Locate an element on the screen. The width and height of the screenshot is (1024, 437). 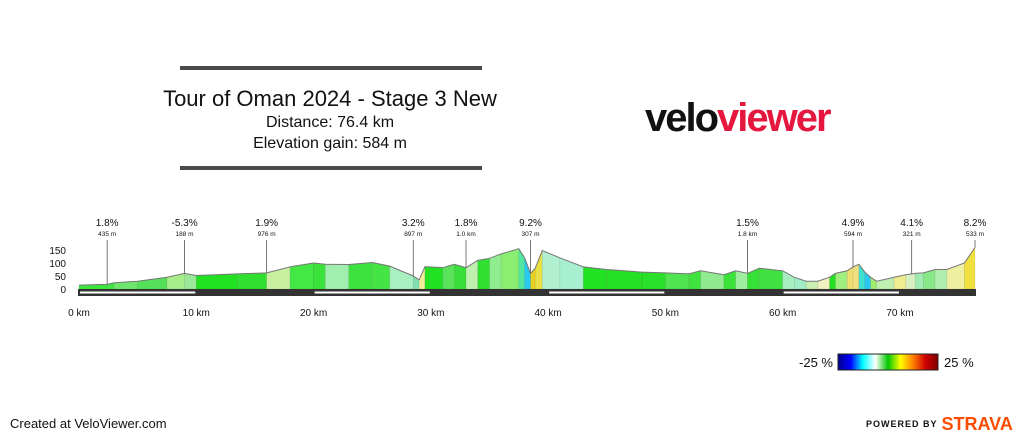
annotation-length-label: 435 m is located at coordinates (107, 234).